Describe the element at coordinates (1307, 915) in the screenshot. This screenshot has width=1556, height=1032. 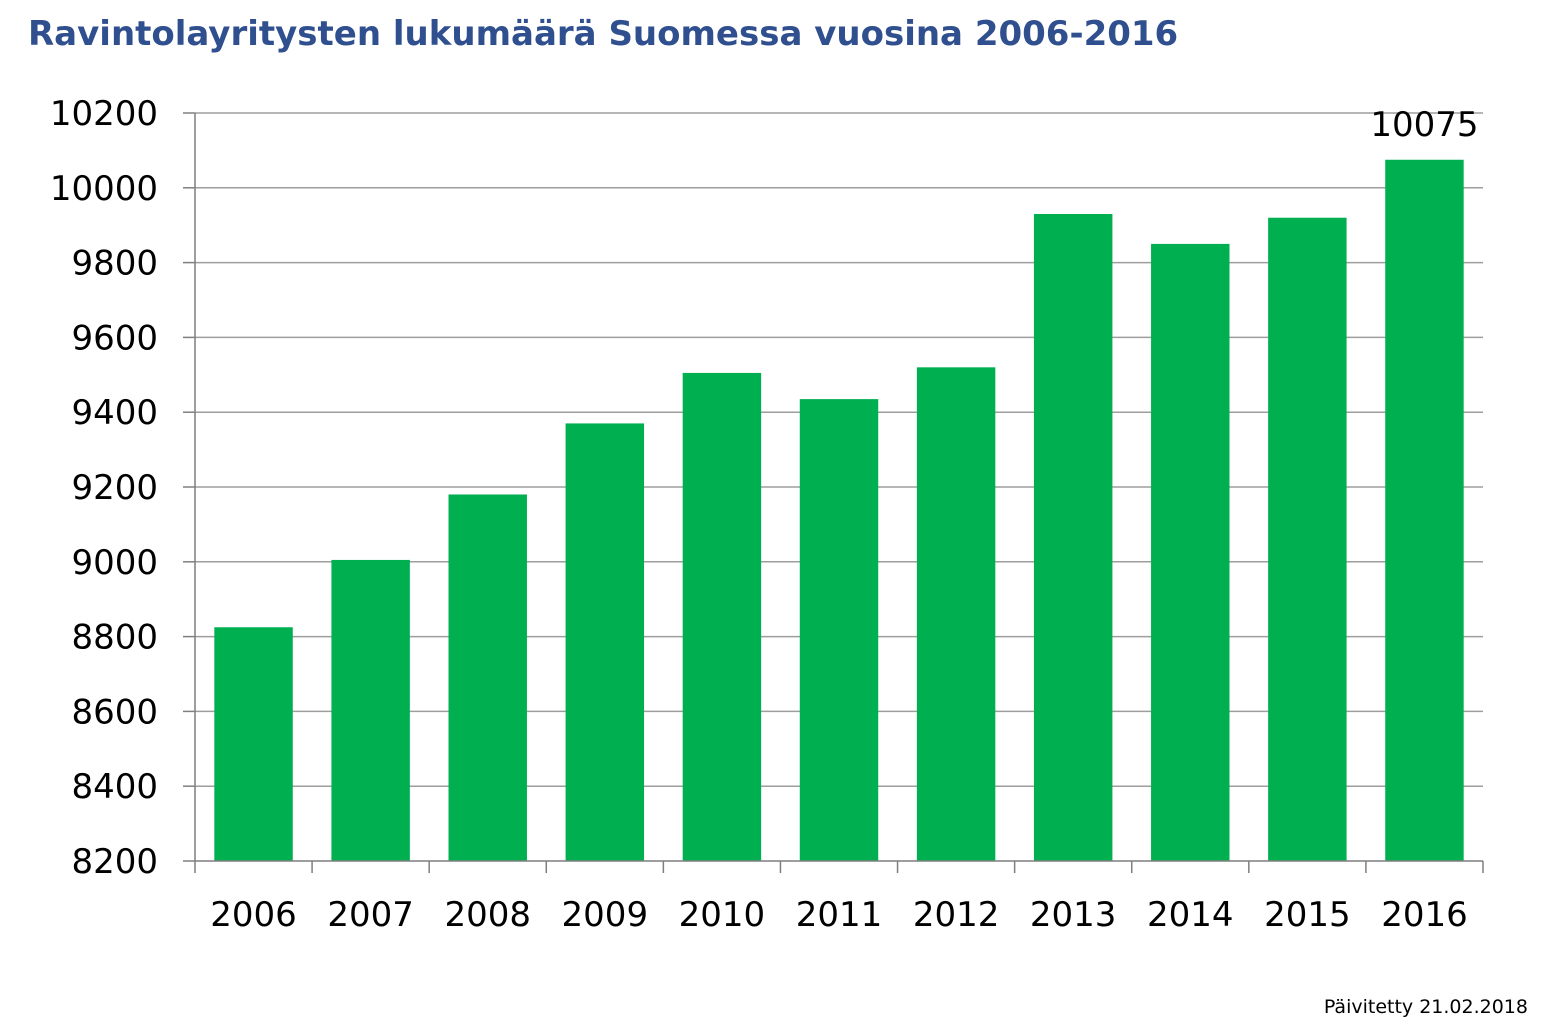
I see `x-tick-label: 2015` at that location.